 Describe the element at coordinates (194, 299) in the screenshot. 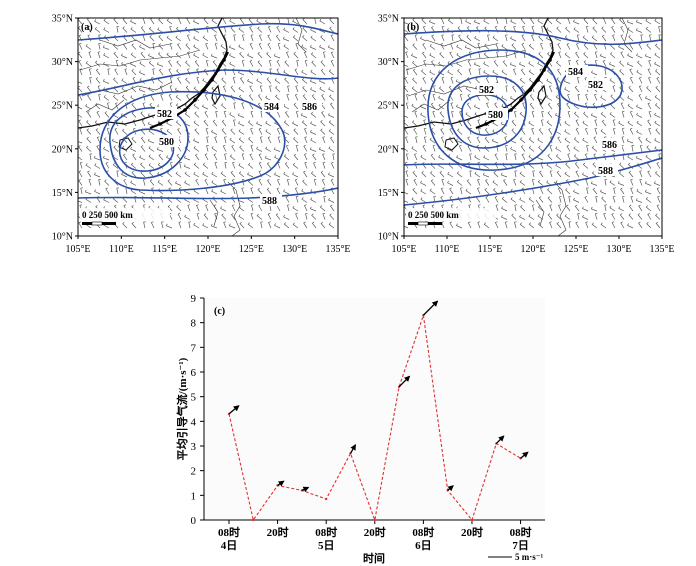

I see `y-tick-label: 9` at that location.